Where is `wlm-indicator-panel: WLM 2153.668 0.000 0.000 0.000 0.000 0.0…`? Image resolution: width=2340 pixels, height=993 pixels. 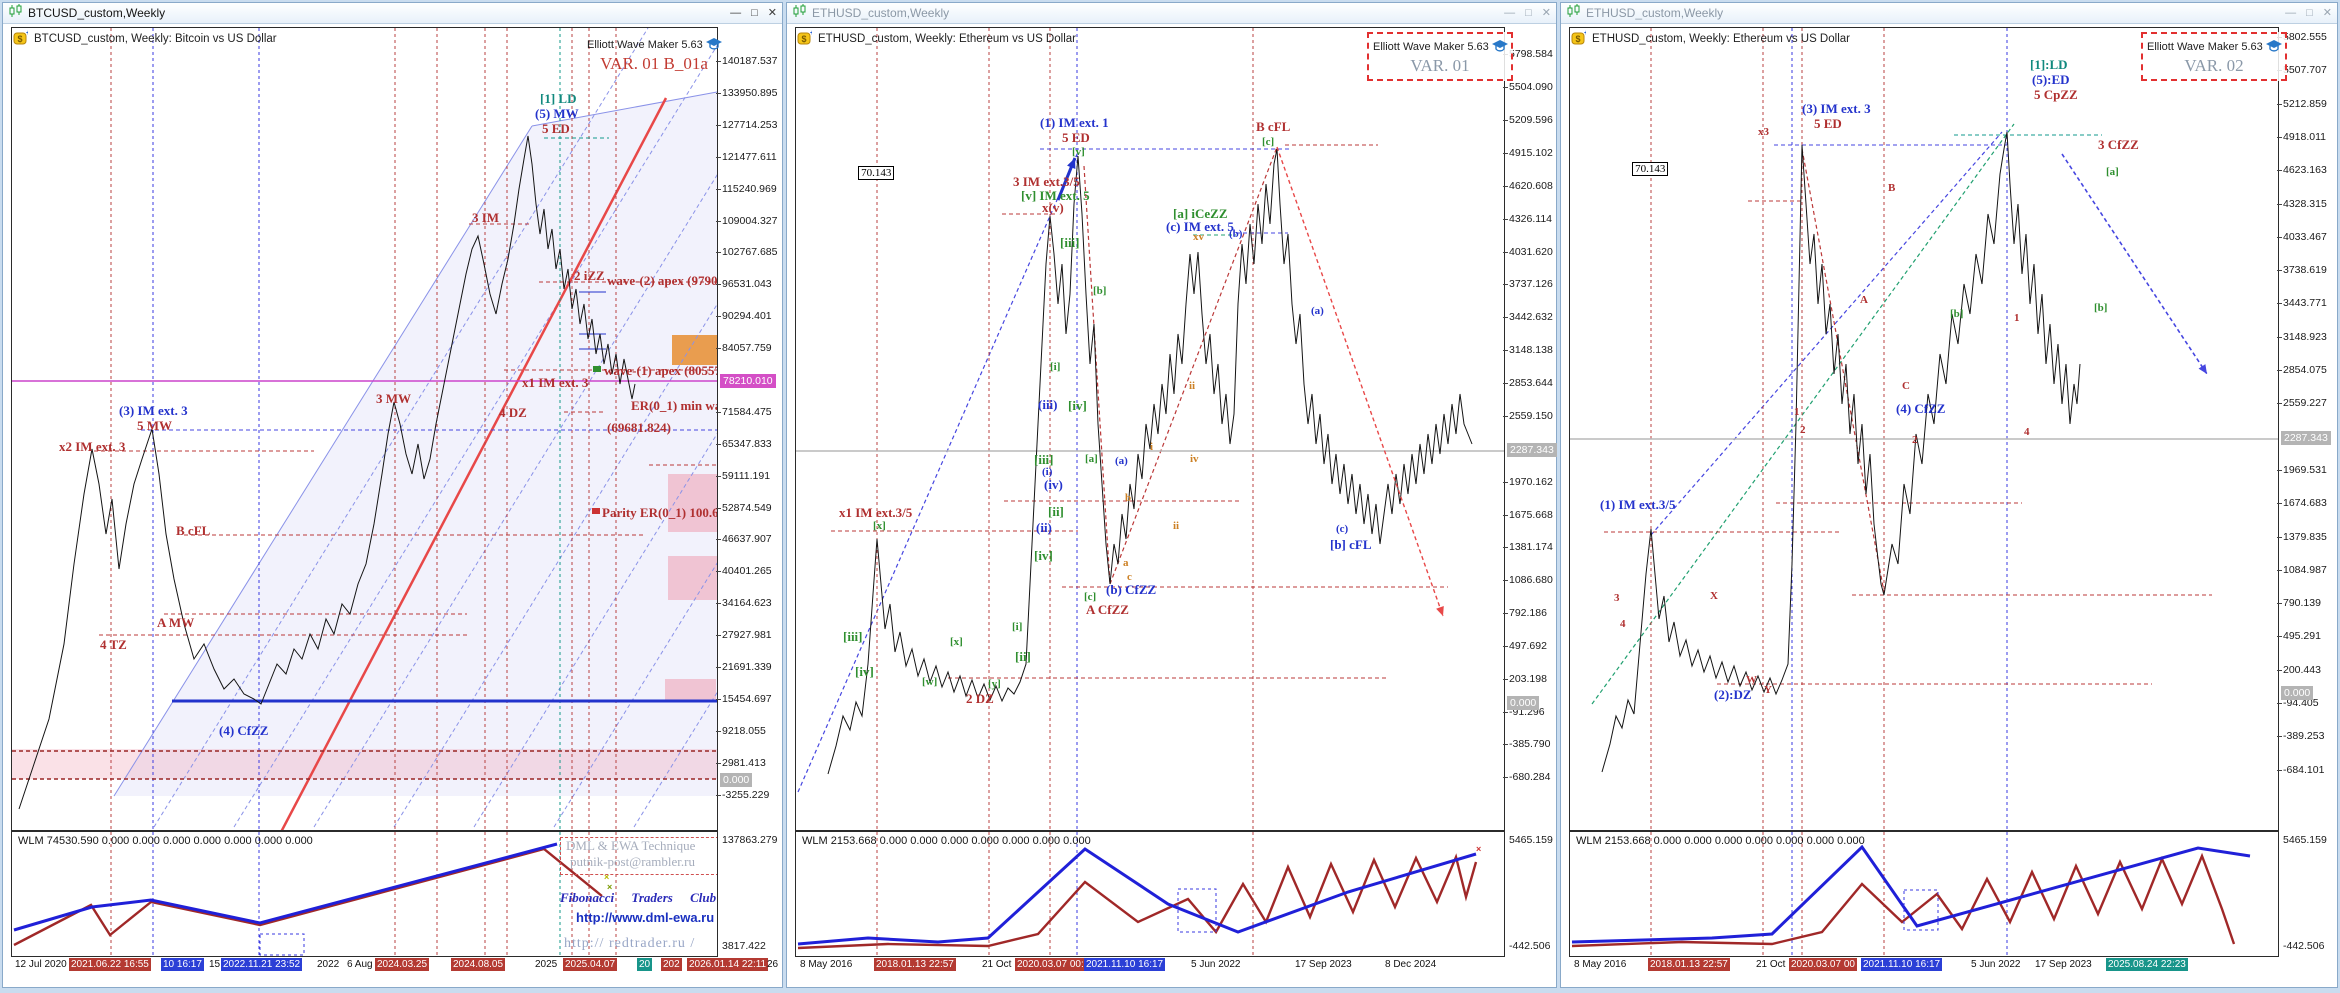
wlm-indicator-panel: WLM 2153.668 0.000 0.000 0.000 0.000 0.0… is located at coordinates (1924, 894).